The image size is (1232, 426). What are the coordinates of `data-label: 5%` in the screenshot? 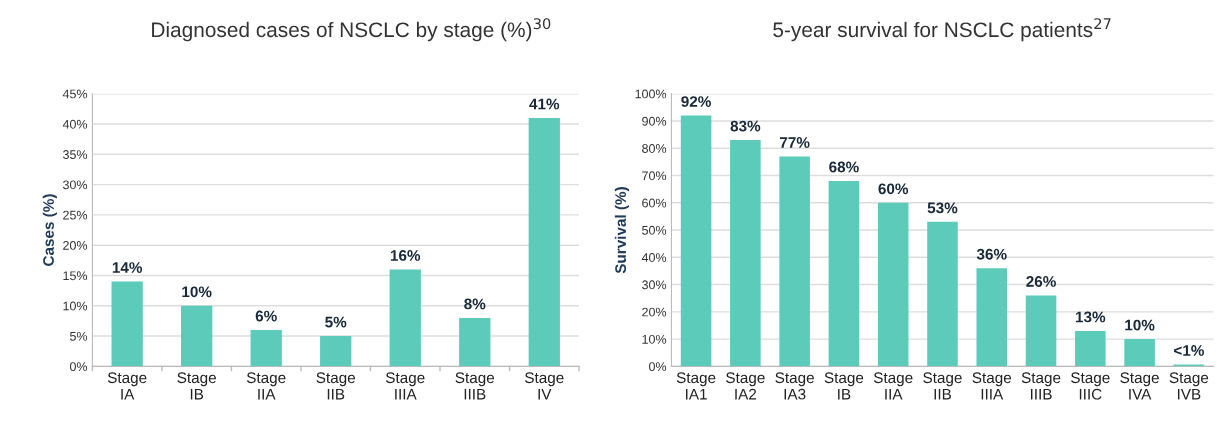 It's located at (336, 322).